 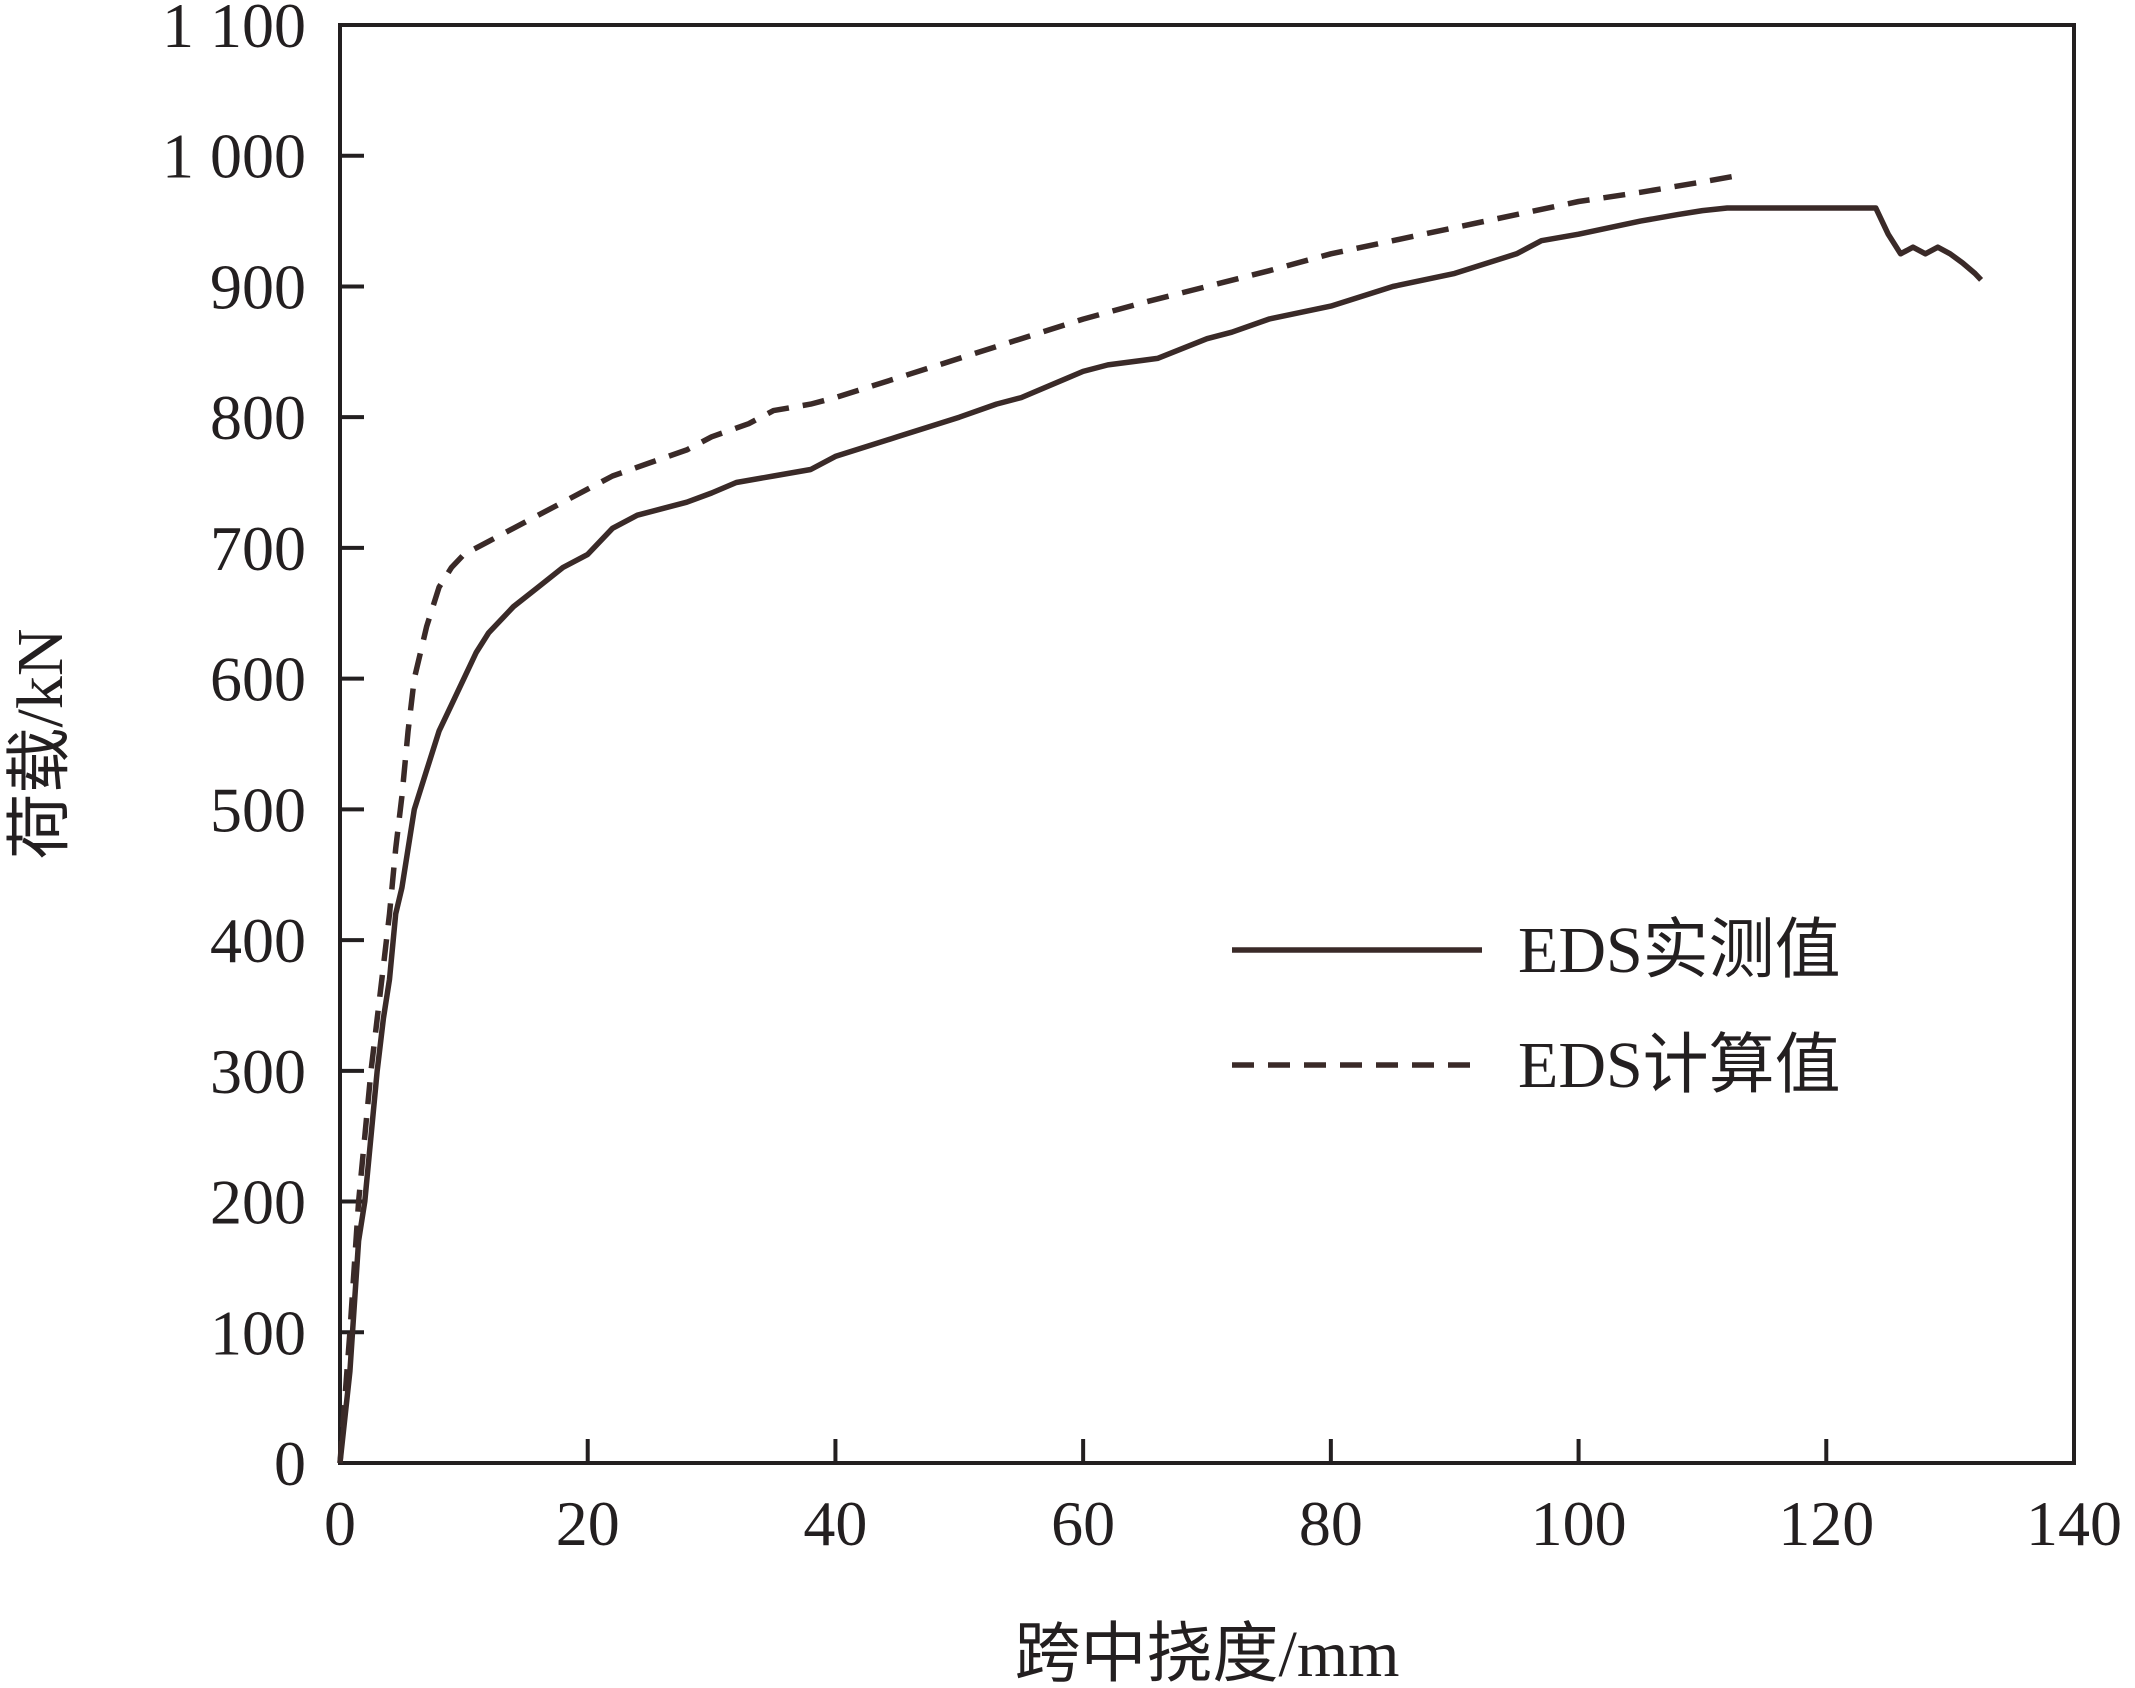 I want to click on y-tick-label: 1 100, so click(x=234, y=30).